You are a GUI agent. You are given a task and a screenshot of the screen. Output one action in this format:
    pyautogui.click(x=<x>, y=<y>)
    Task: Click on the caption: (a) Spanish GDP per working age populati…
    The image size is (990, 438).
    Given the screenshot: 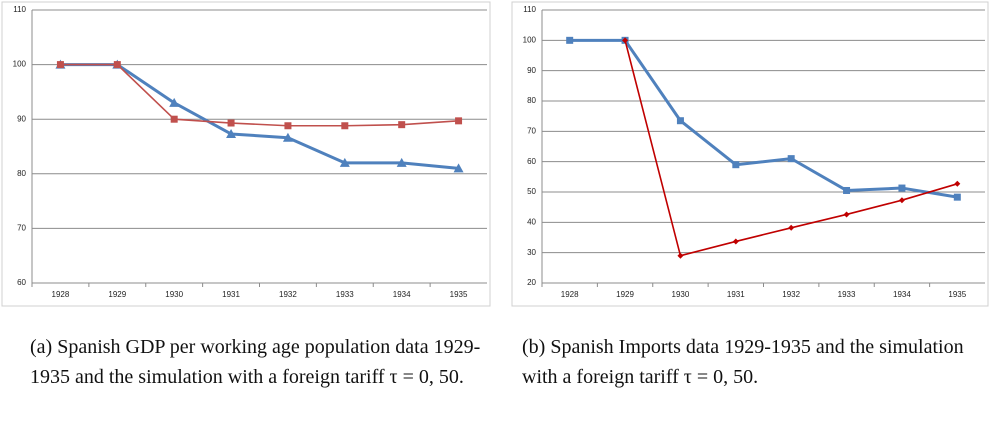 What is the action you would take?
    pyautogui.click(x=255, y=362)
    